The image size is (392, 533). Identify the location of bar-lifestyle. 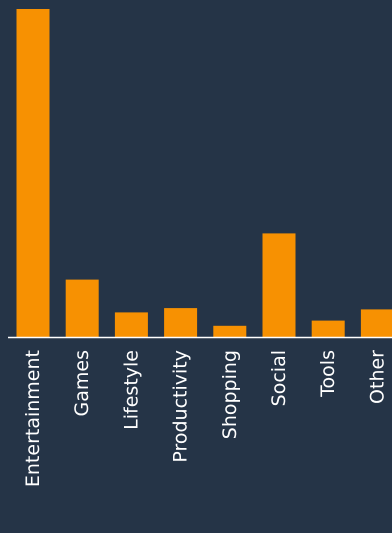
(131, 324).